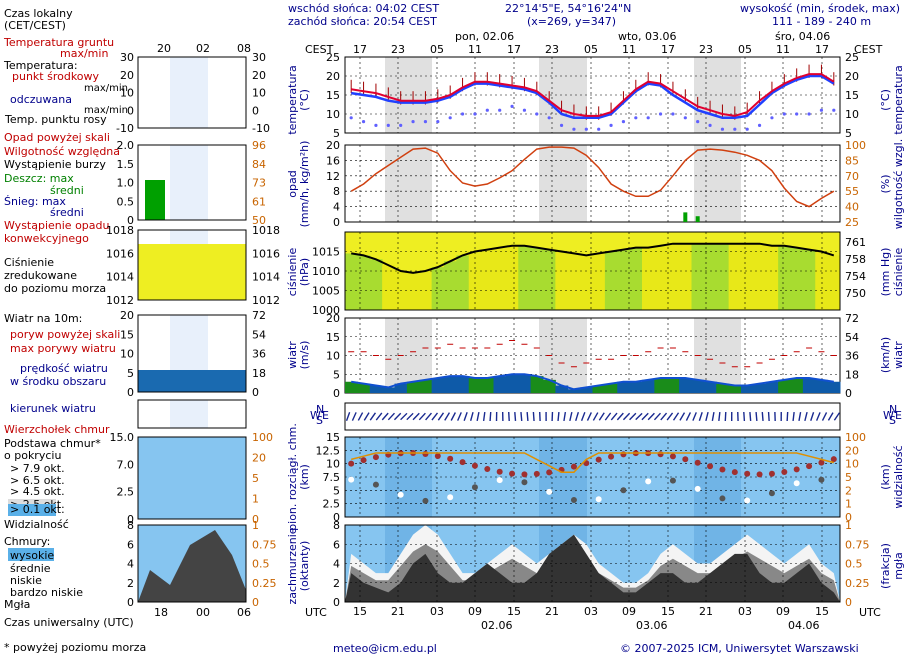 The height and width of the screenshot is (660, 910). Describe the element at coordinates (46, 238) in the screenshot. I see `legend-convective-sub: konwekcyjnego` at that location.